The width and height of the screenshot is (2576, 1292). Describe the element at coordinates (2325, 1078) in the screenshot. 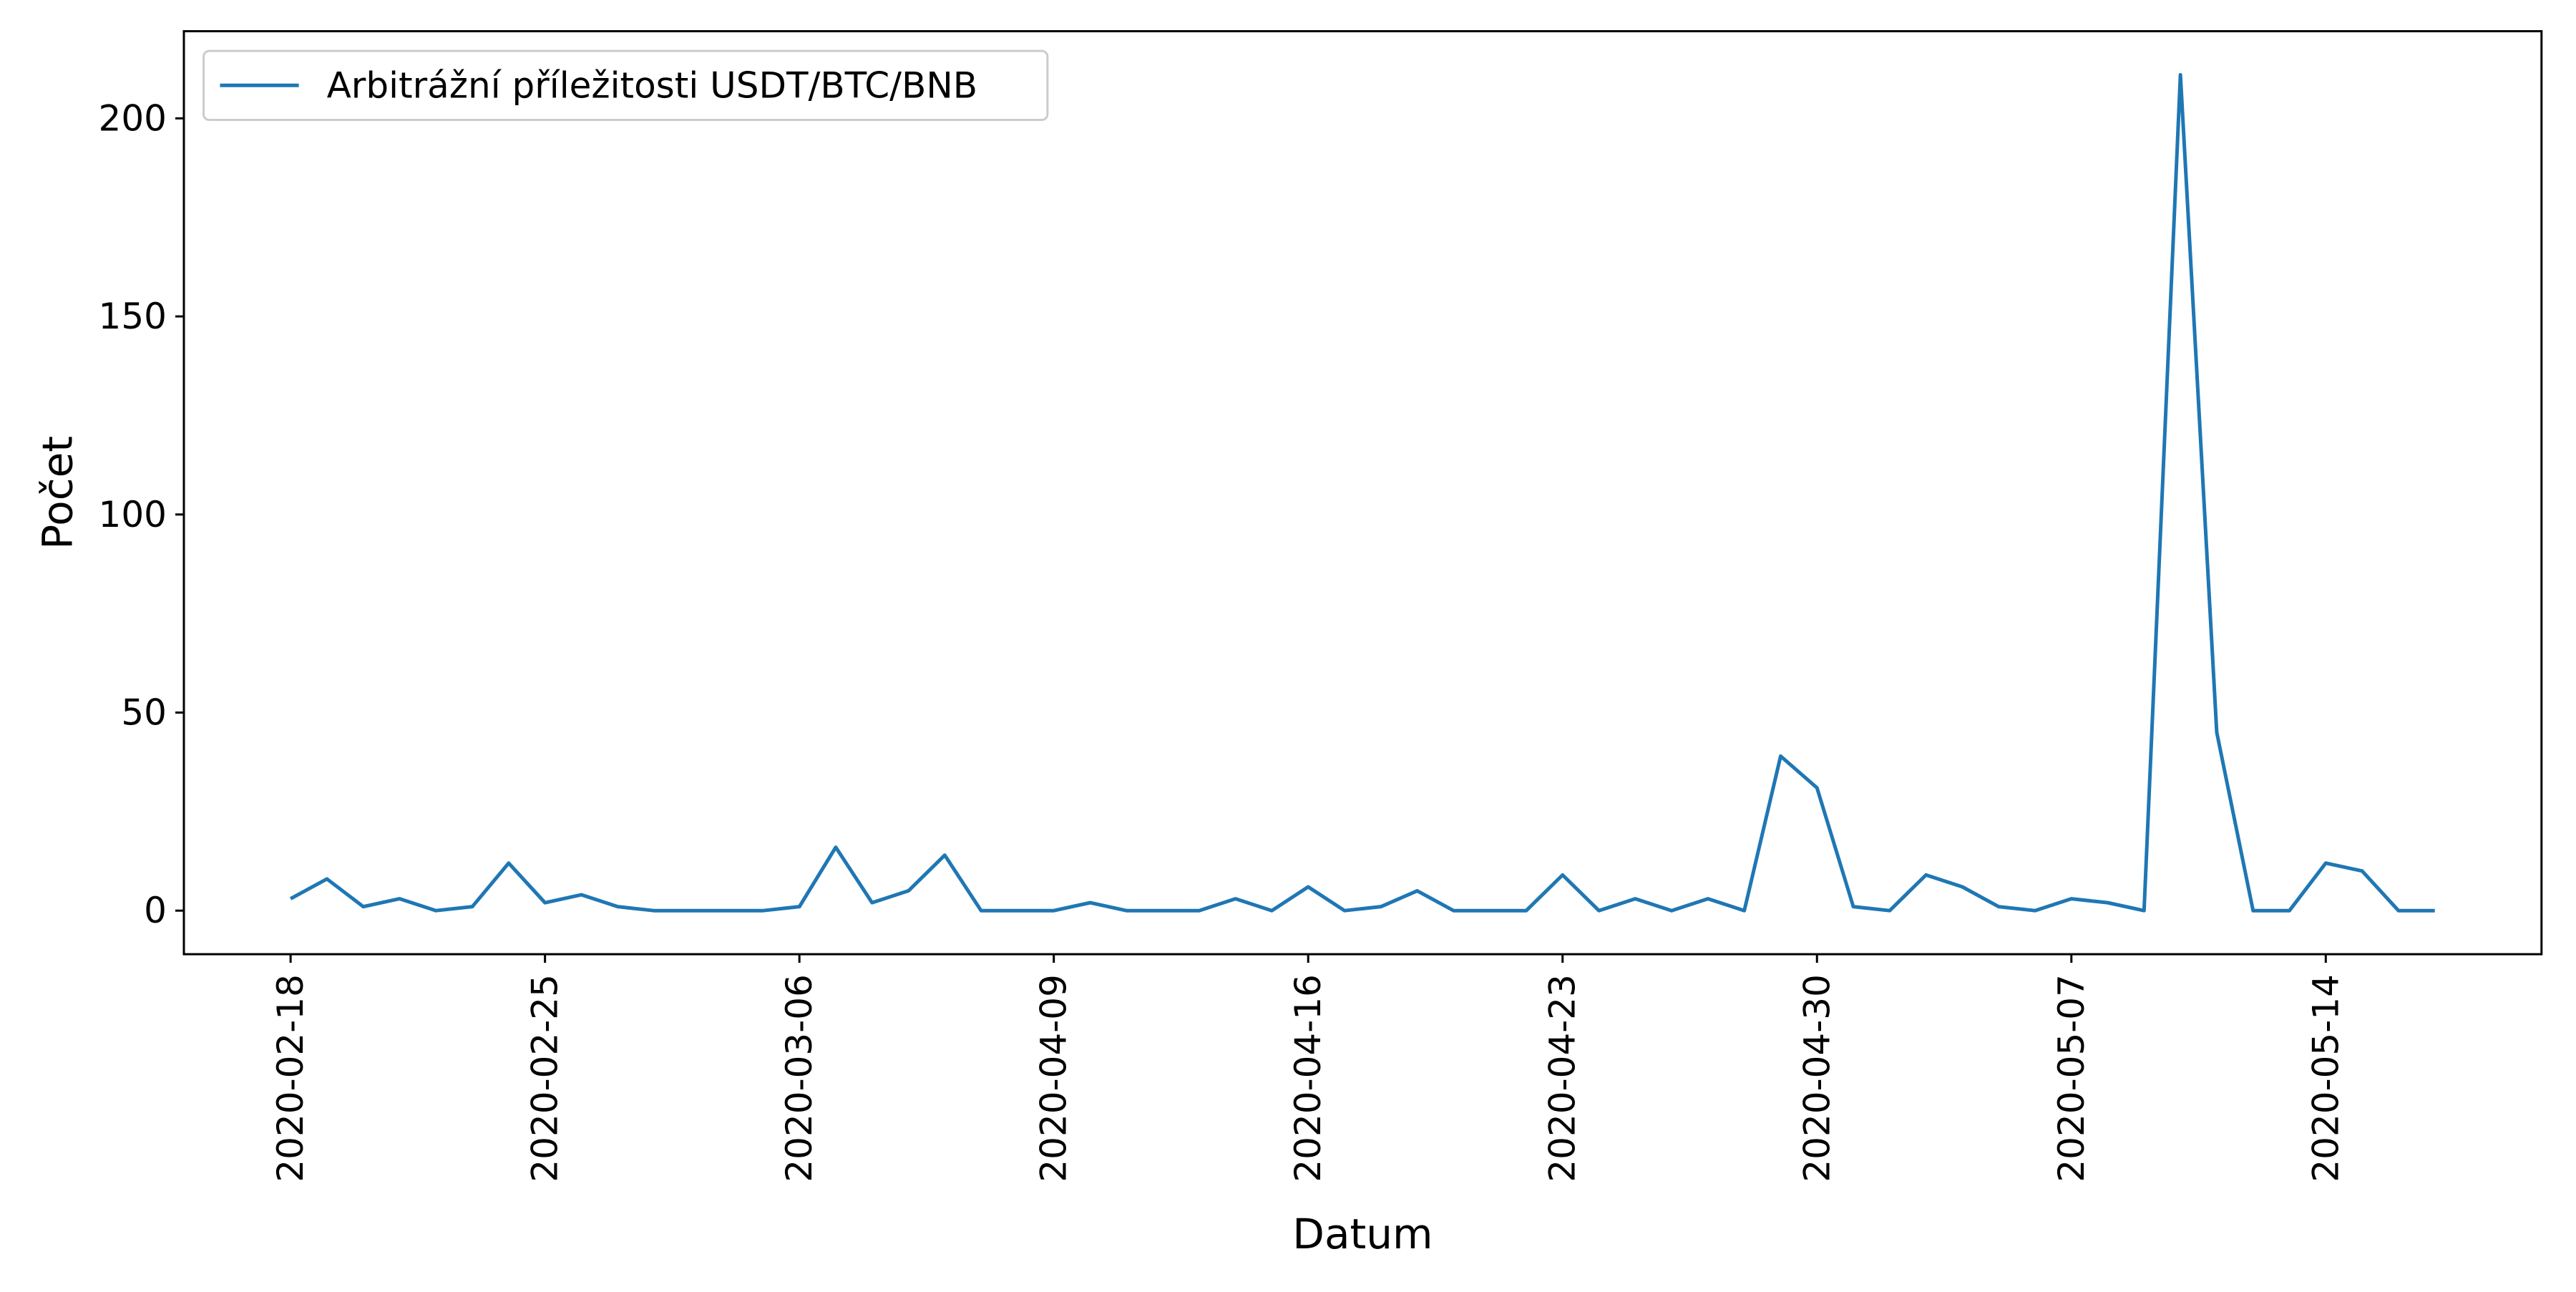

I see `x-tick-label: 2020-05-14` at that location.